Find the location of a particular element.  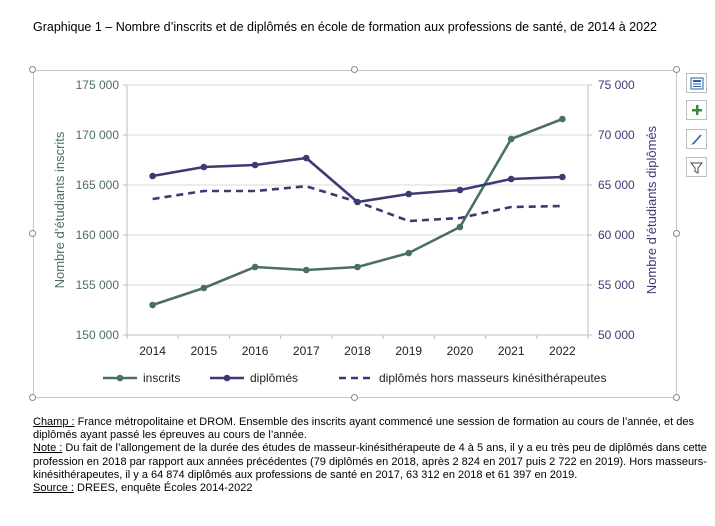

resize-handle-top-center is located at coordinates (354, 69).